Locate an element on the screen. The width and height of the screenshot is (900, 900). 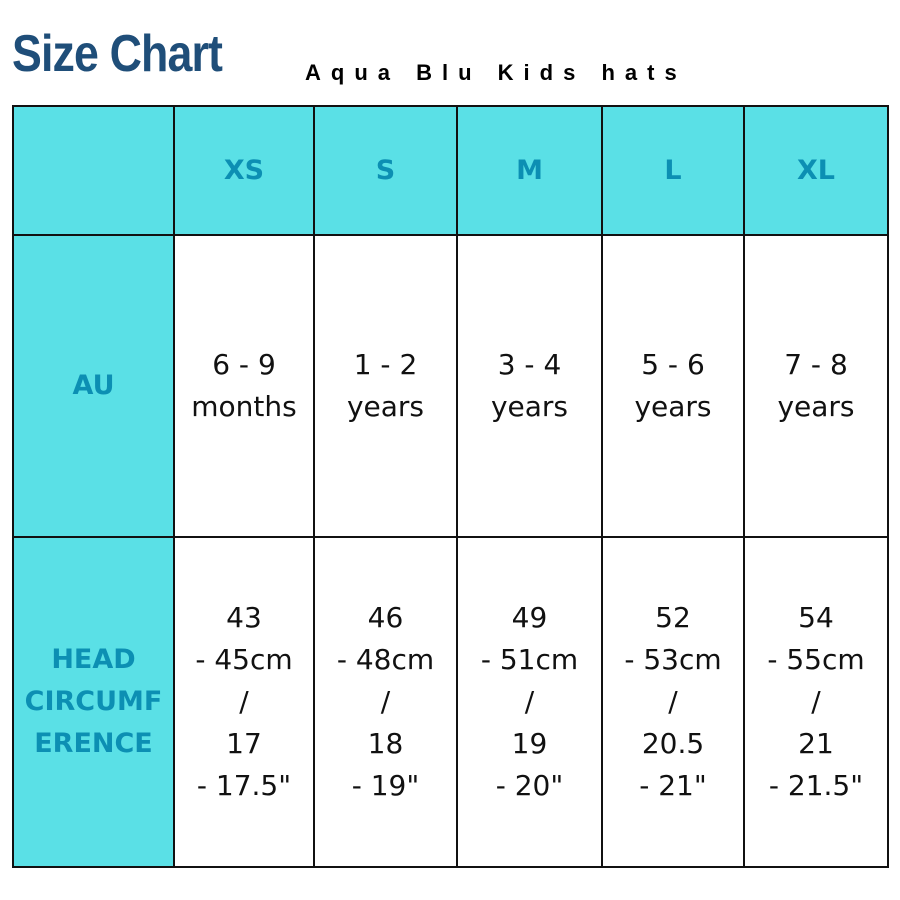
page-subtitle: Aqua Blu Kids hats is located at coordinates (496, 72).